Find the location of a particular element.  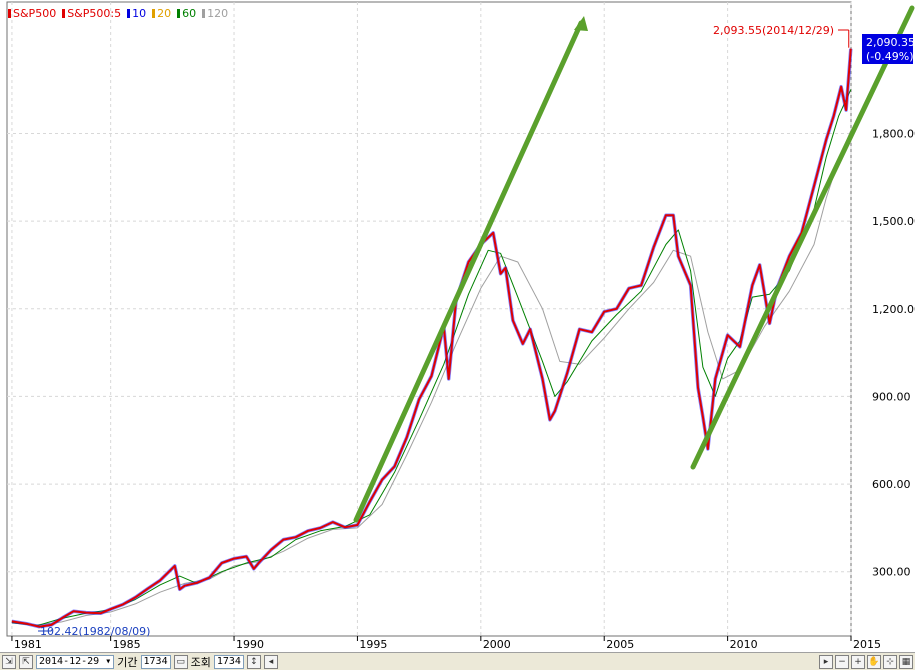

zoom-in-icon: + is located at coordinates (858, 661).